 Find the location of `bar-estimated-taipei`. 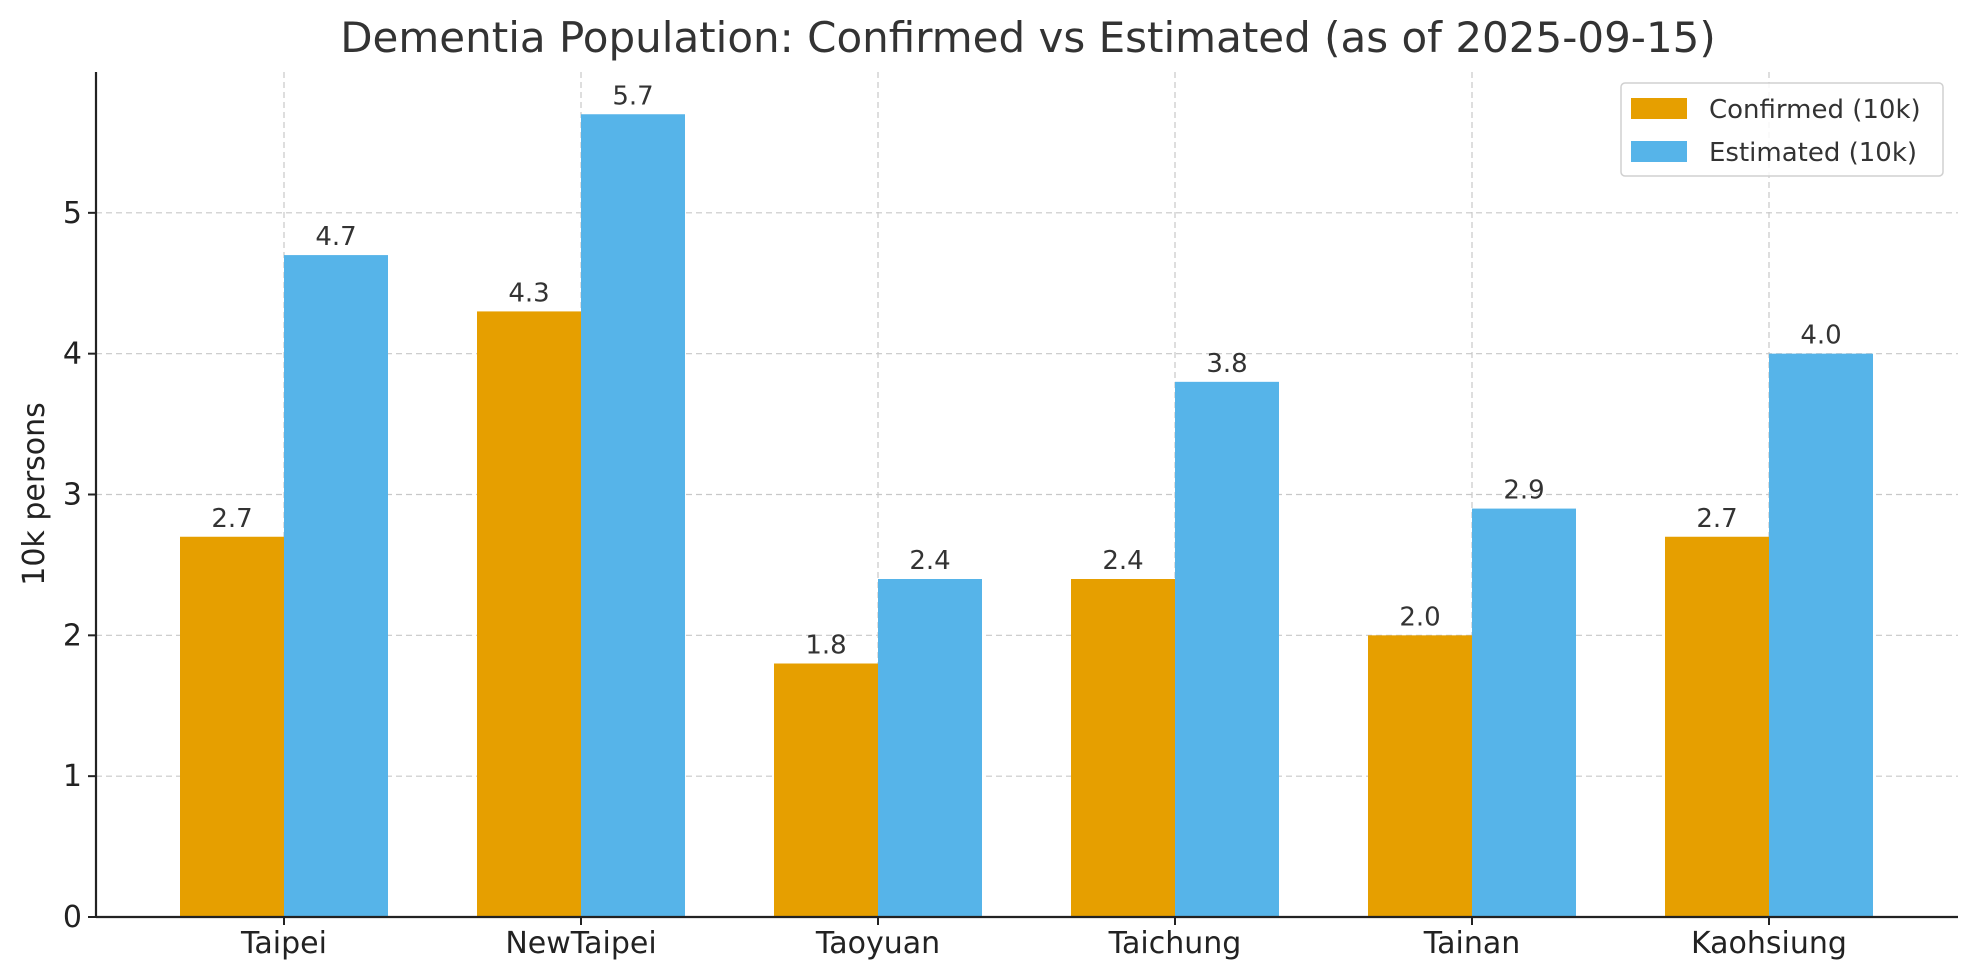

bar-estimated-taipei is located at coordinates (336, 586).